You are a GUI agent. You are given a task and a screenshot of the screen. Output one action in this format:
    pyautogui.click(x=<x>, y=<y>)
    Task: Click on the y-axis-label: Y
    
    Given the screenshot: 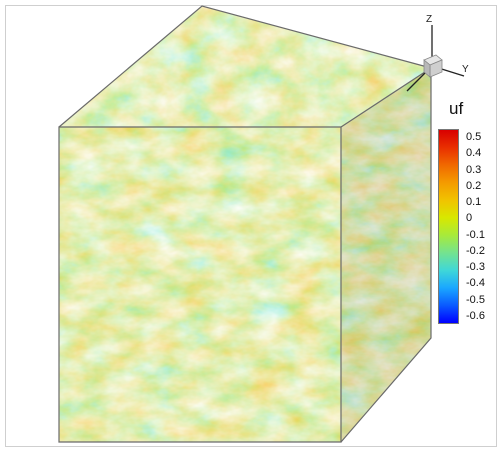 What is the action you would take?
    pyautogui.click(x=465, y=69)
    